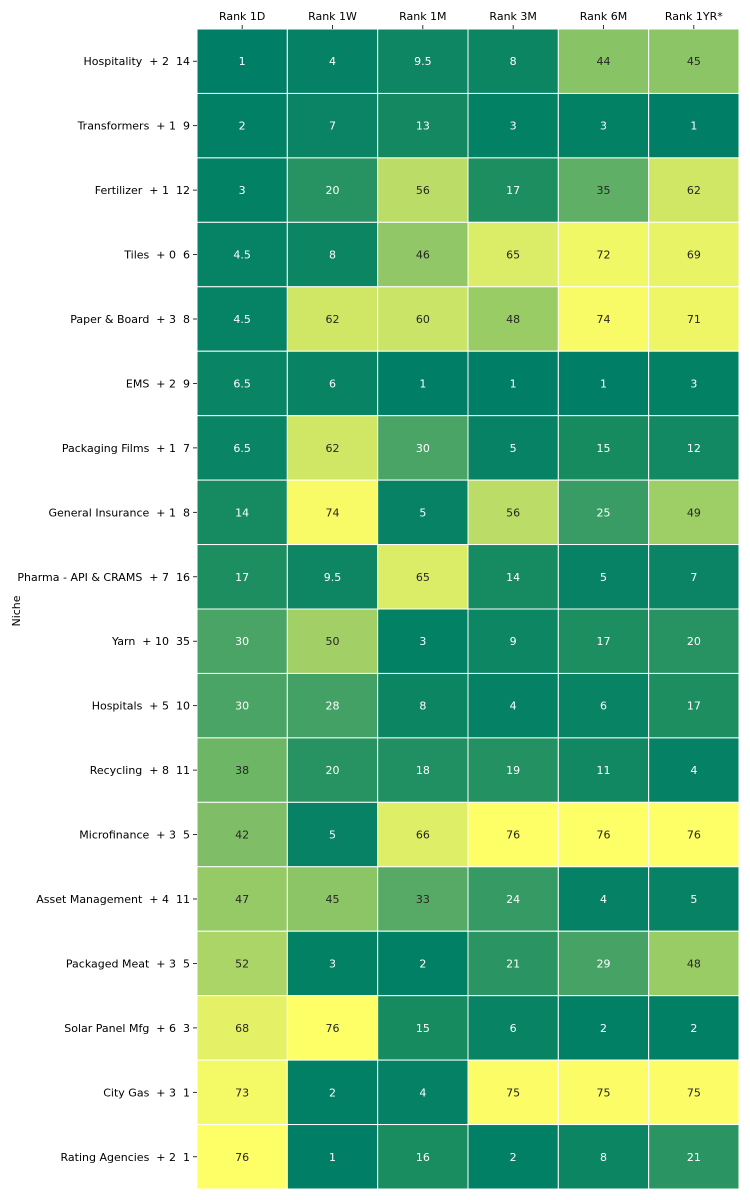 The width and height of the screenshot is (750, 1200). What do you see at coordinates (119, 512) in the screenshot?
I see `row-label: General Insurance + 1 8` at bounding box center [119, 512].